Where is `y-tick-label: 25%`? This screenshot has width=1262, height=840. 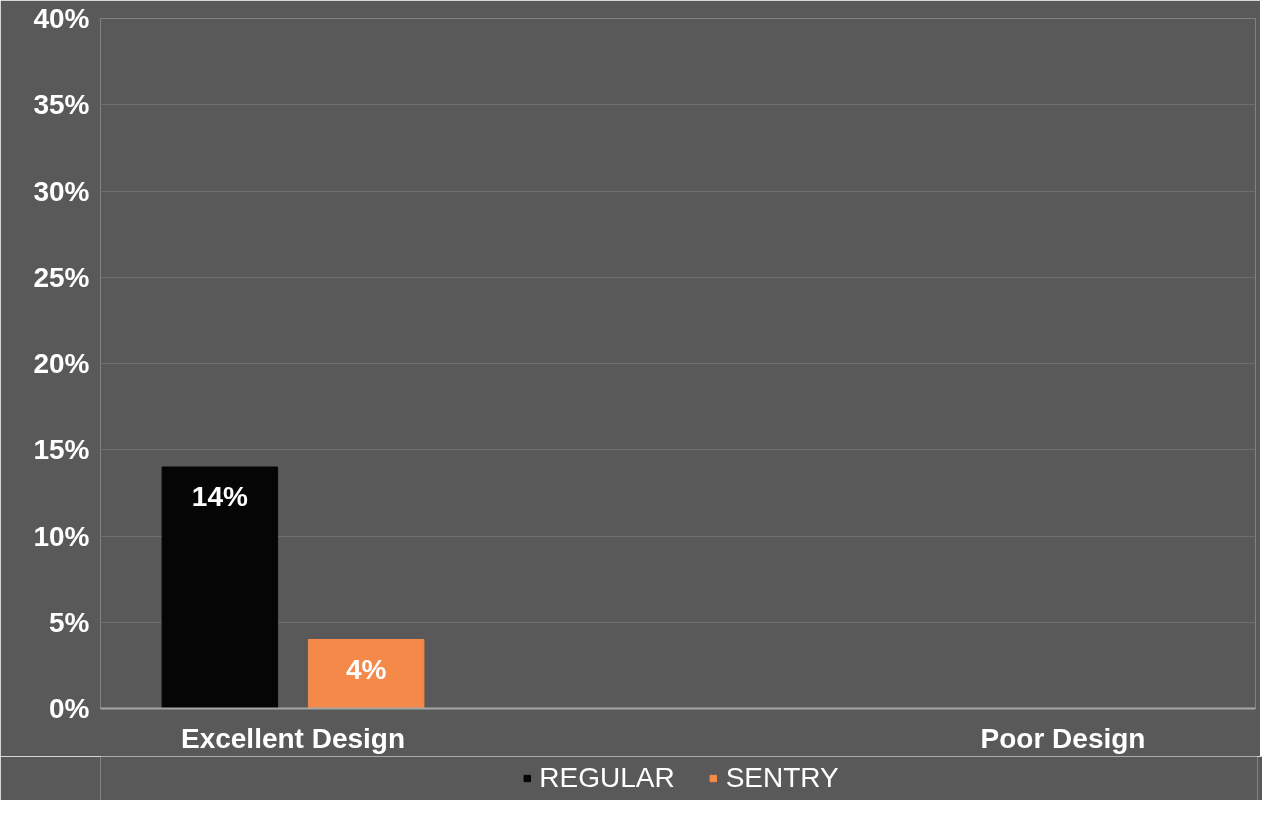
y-tick-label: 25% is located at coordinates (61, 277).